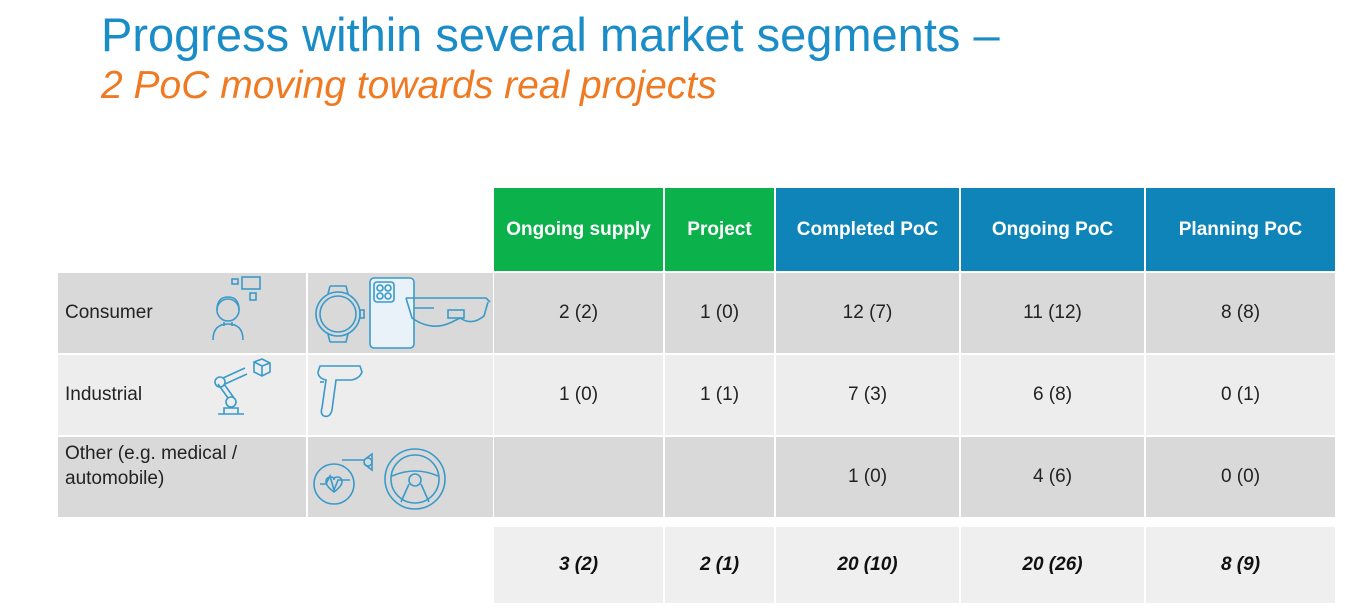 The image size is (1345, 613). I want to click on heart-monitor-icon, so click(345, 478).